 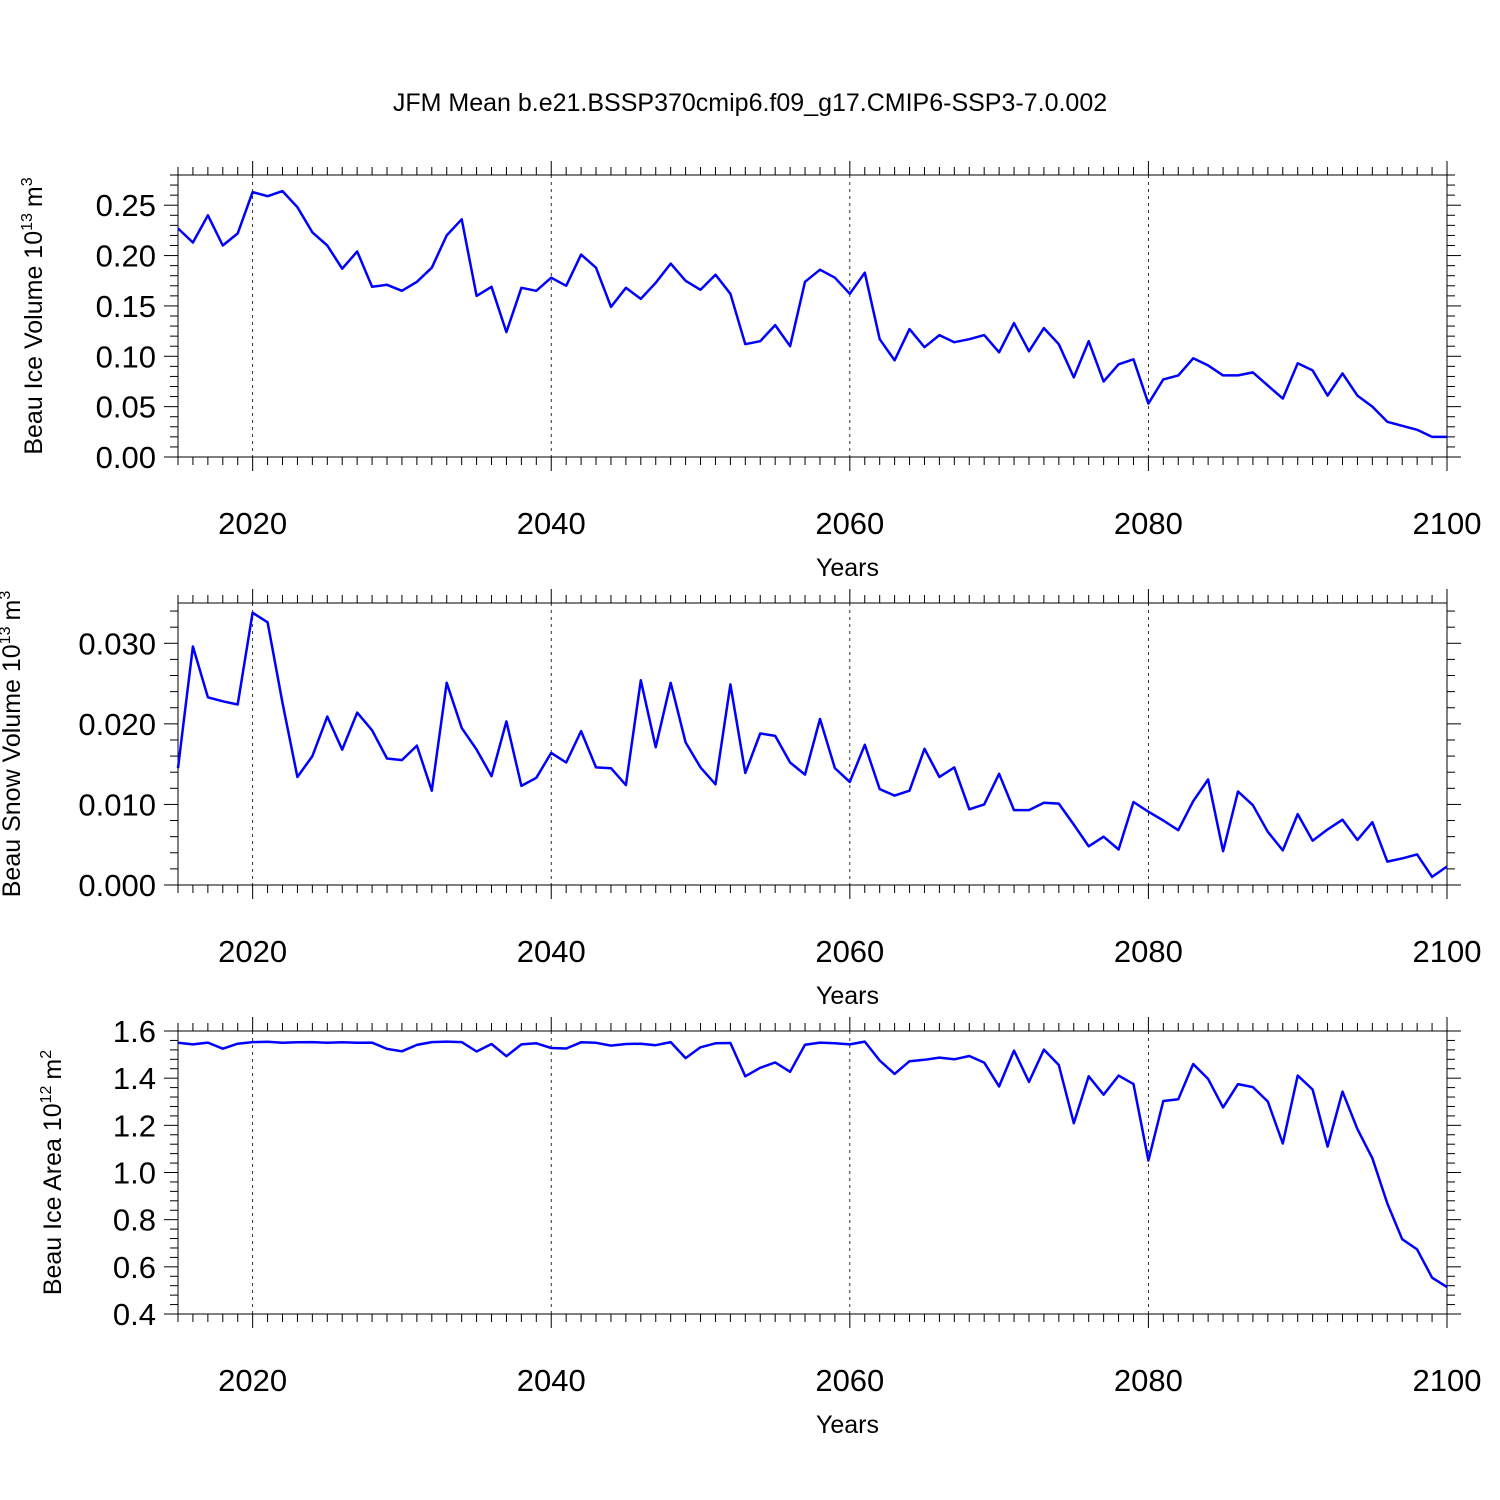 What do you see at coordinates (53, 1199) in the screenshot?
I see `y-axis-title-text: Beau Ice Area 10` at bounding box center [53, 1199].